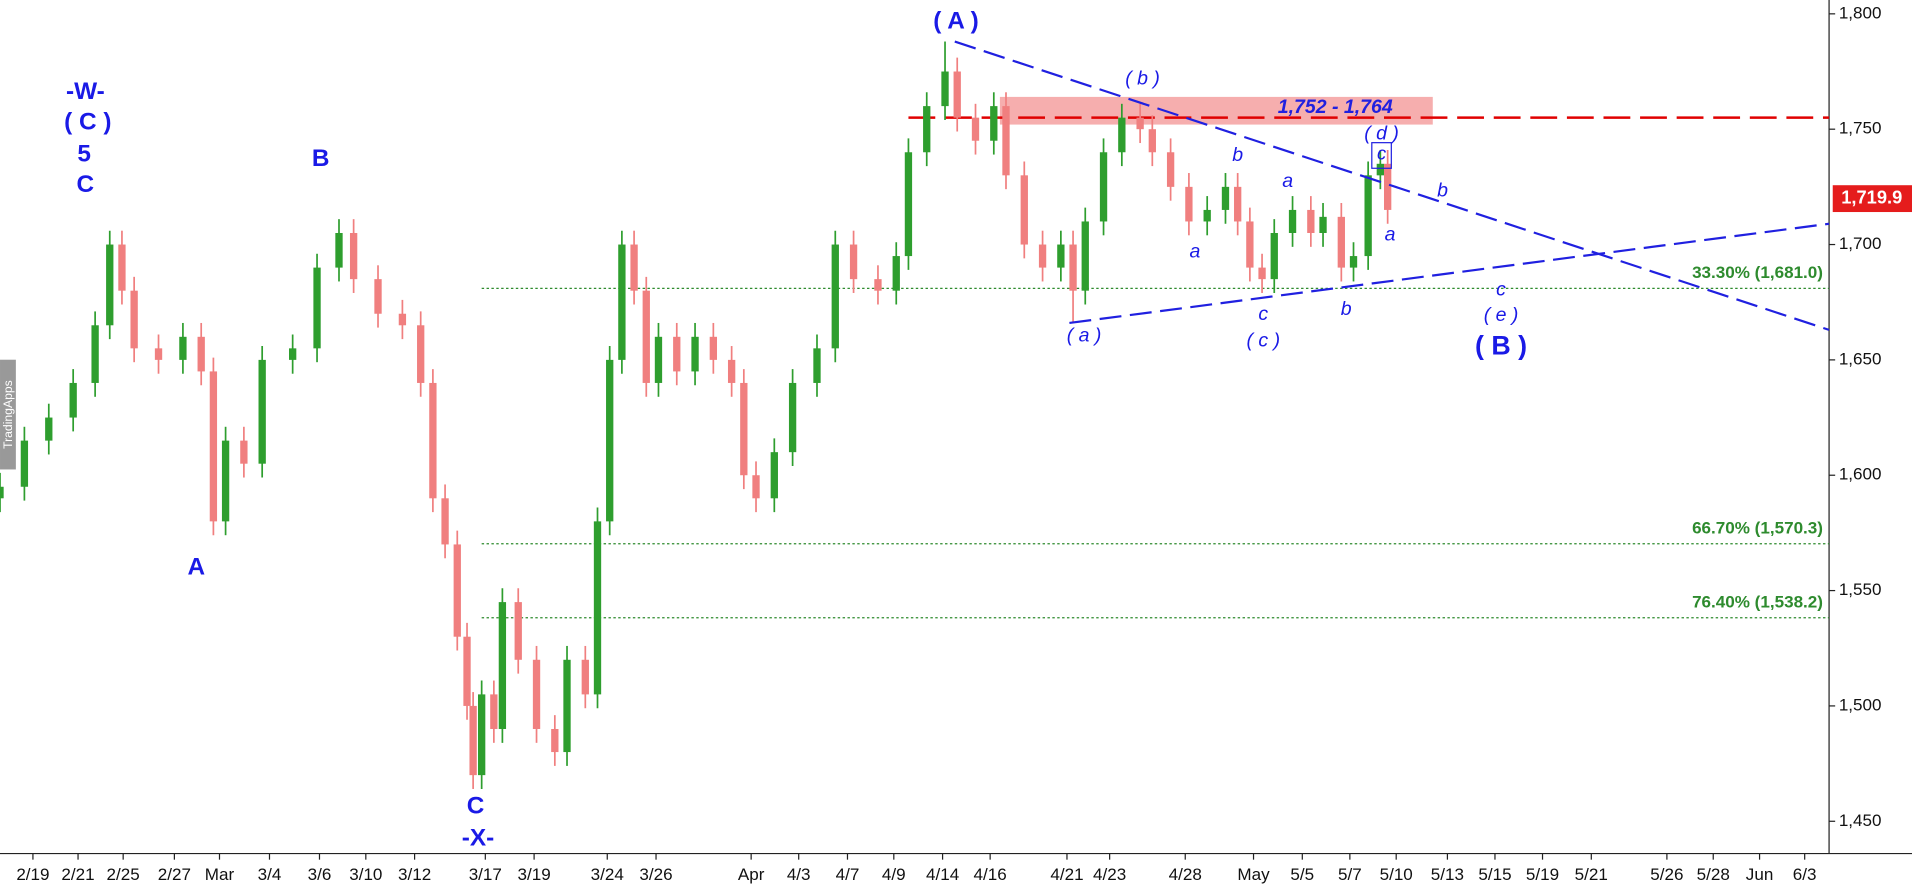 The image size is (1912, 886). Describe the element at coordinates (956, 20) in the screenshot. I see `wave-label: ( A )` at that location.